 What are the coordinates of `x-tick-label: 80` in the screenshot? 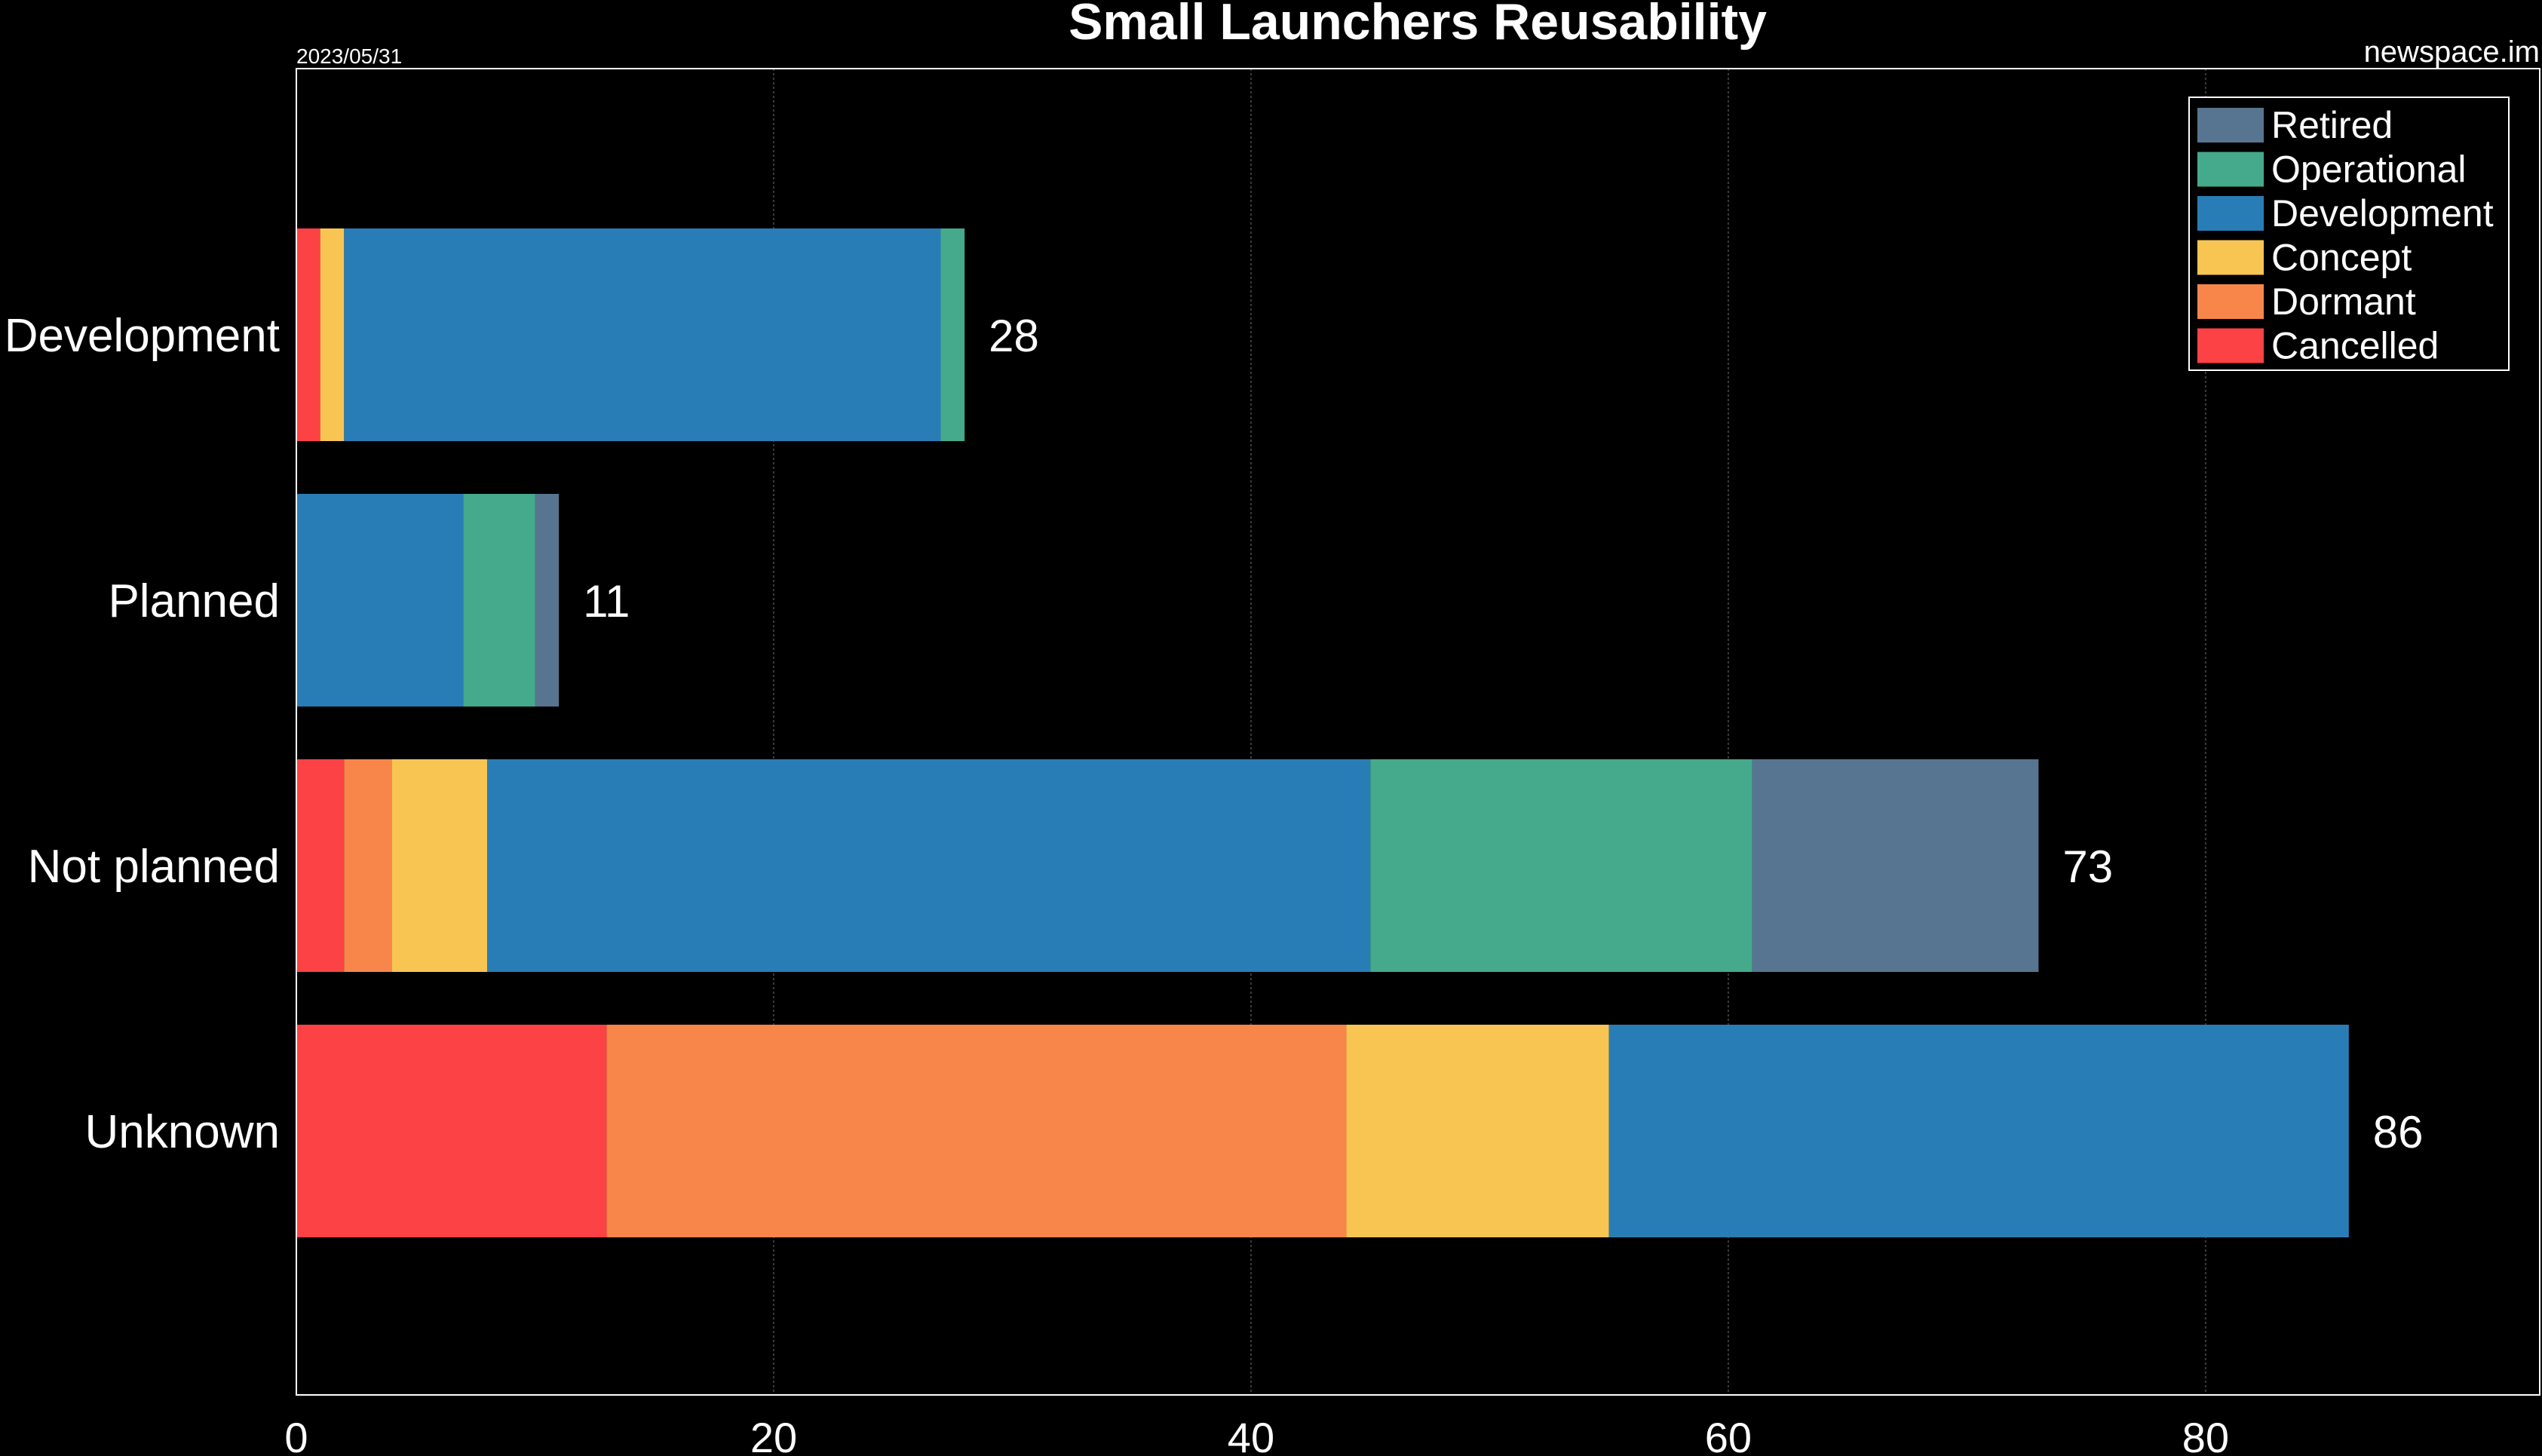 It's located at (2205, 1435).